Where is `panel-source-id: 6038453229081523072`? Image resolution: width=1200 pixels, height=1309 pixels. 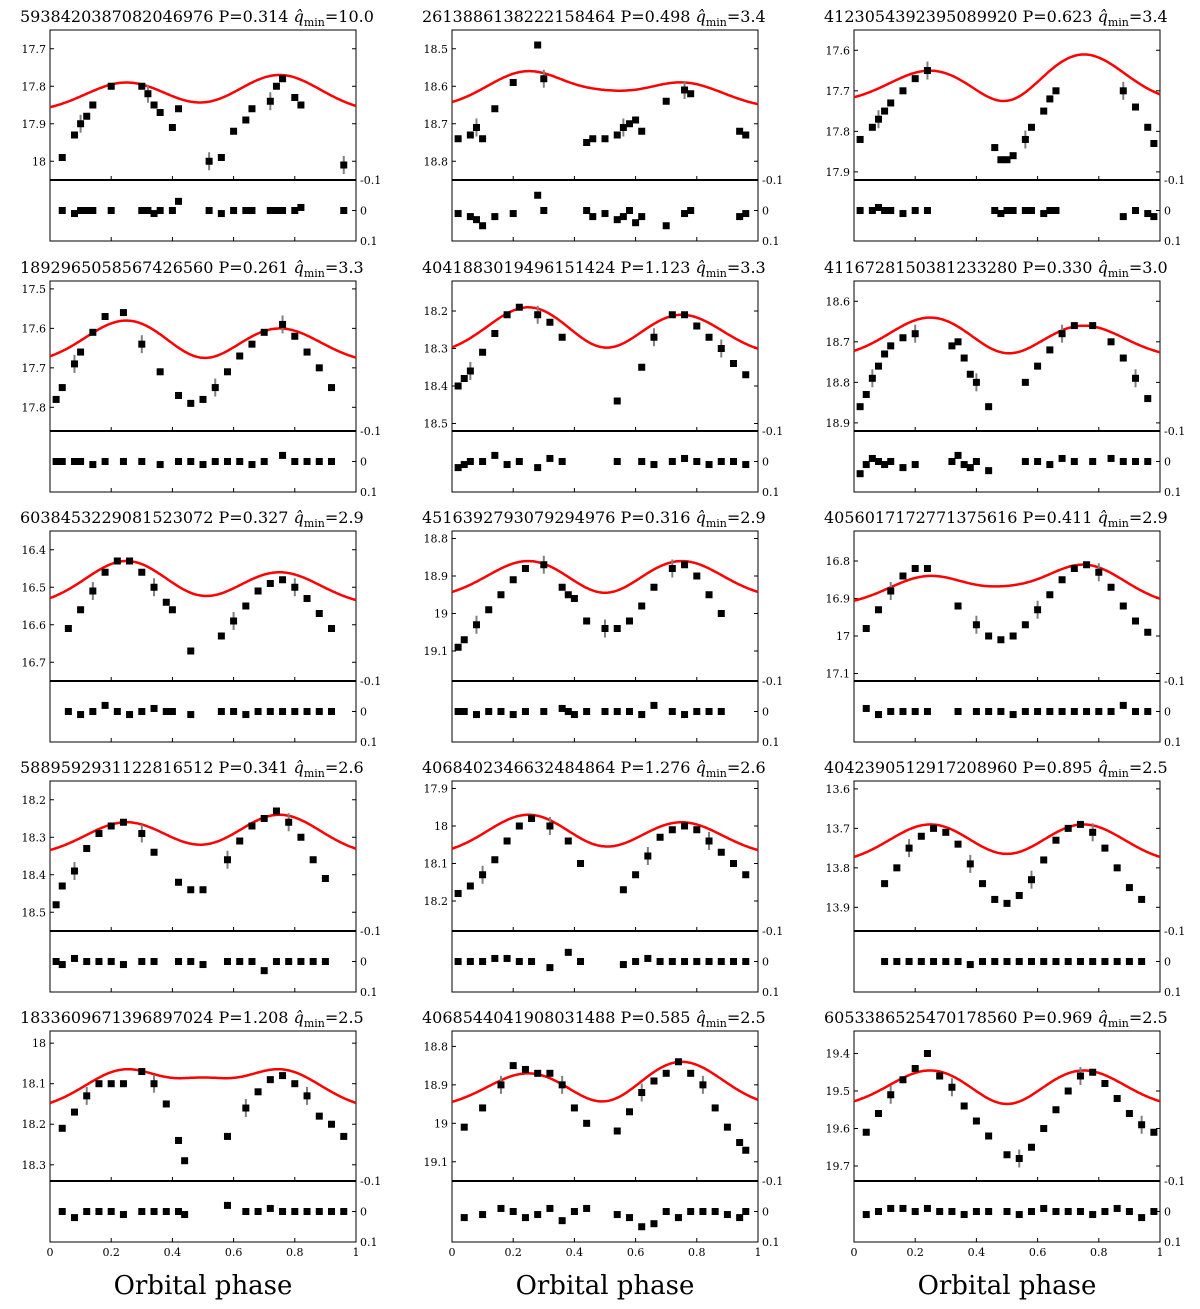 panel-source-id: 6038453229081523072 is located at coordinates (119, 517).